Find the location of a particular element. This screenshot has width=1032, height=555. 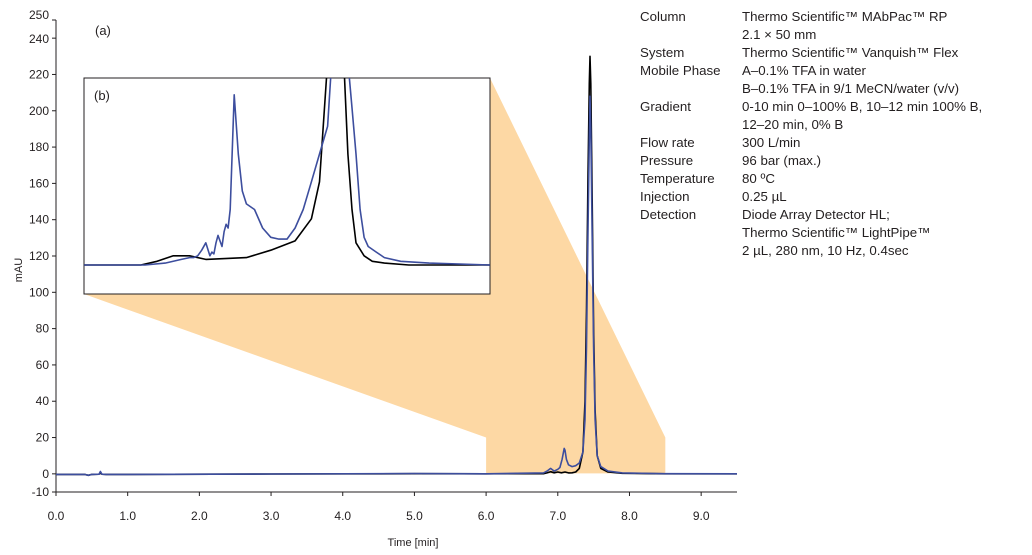

y-tick-label: 140 is located at coordinates (39, 220).